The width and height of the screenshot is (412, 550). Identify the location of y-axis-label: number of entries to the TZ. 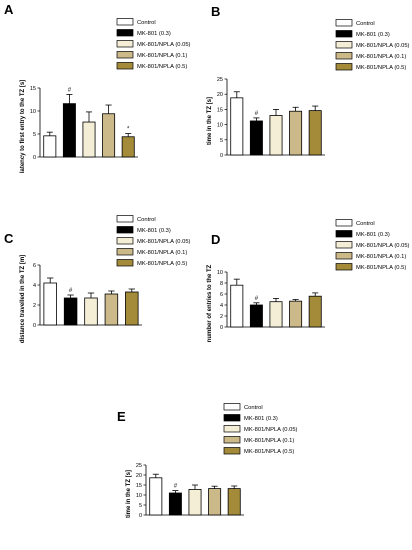
(210, 303).